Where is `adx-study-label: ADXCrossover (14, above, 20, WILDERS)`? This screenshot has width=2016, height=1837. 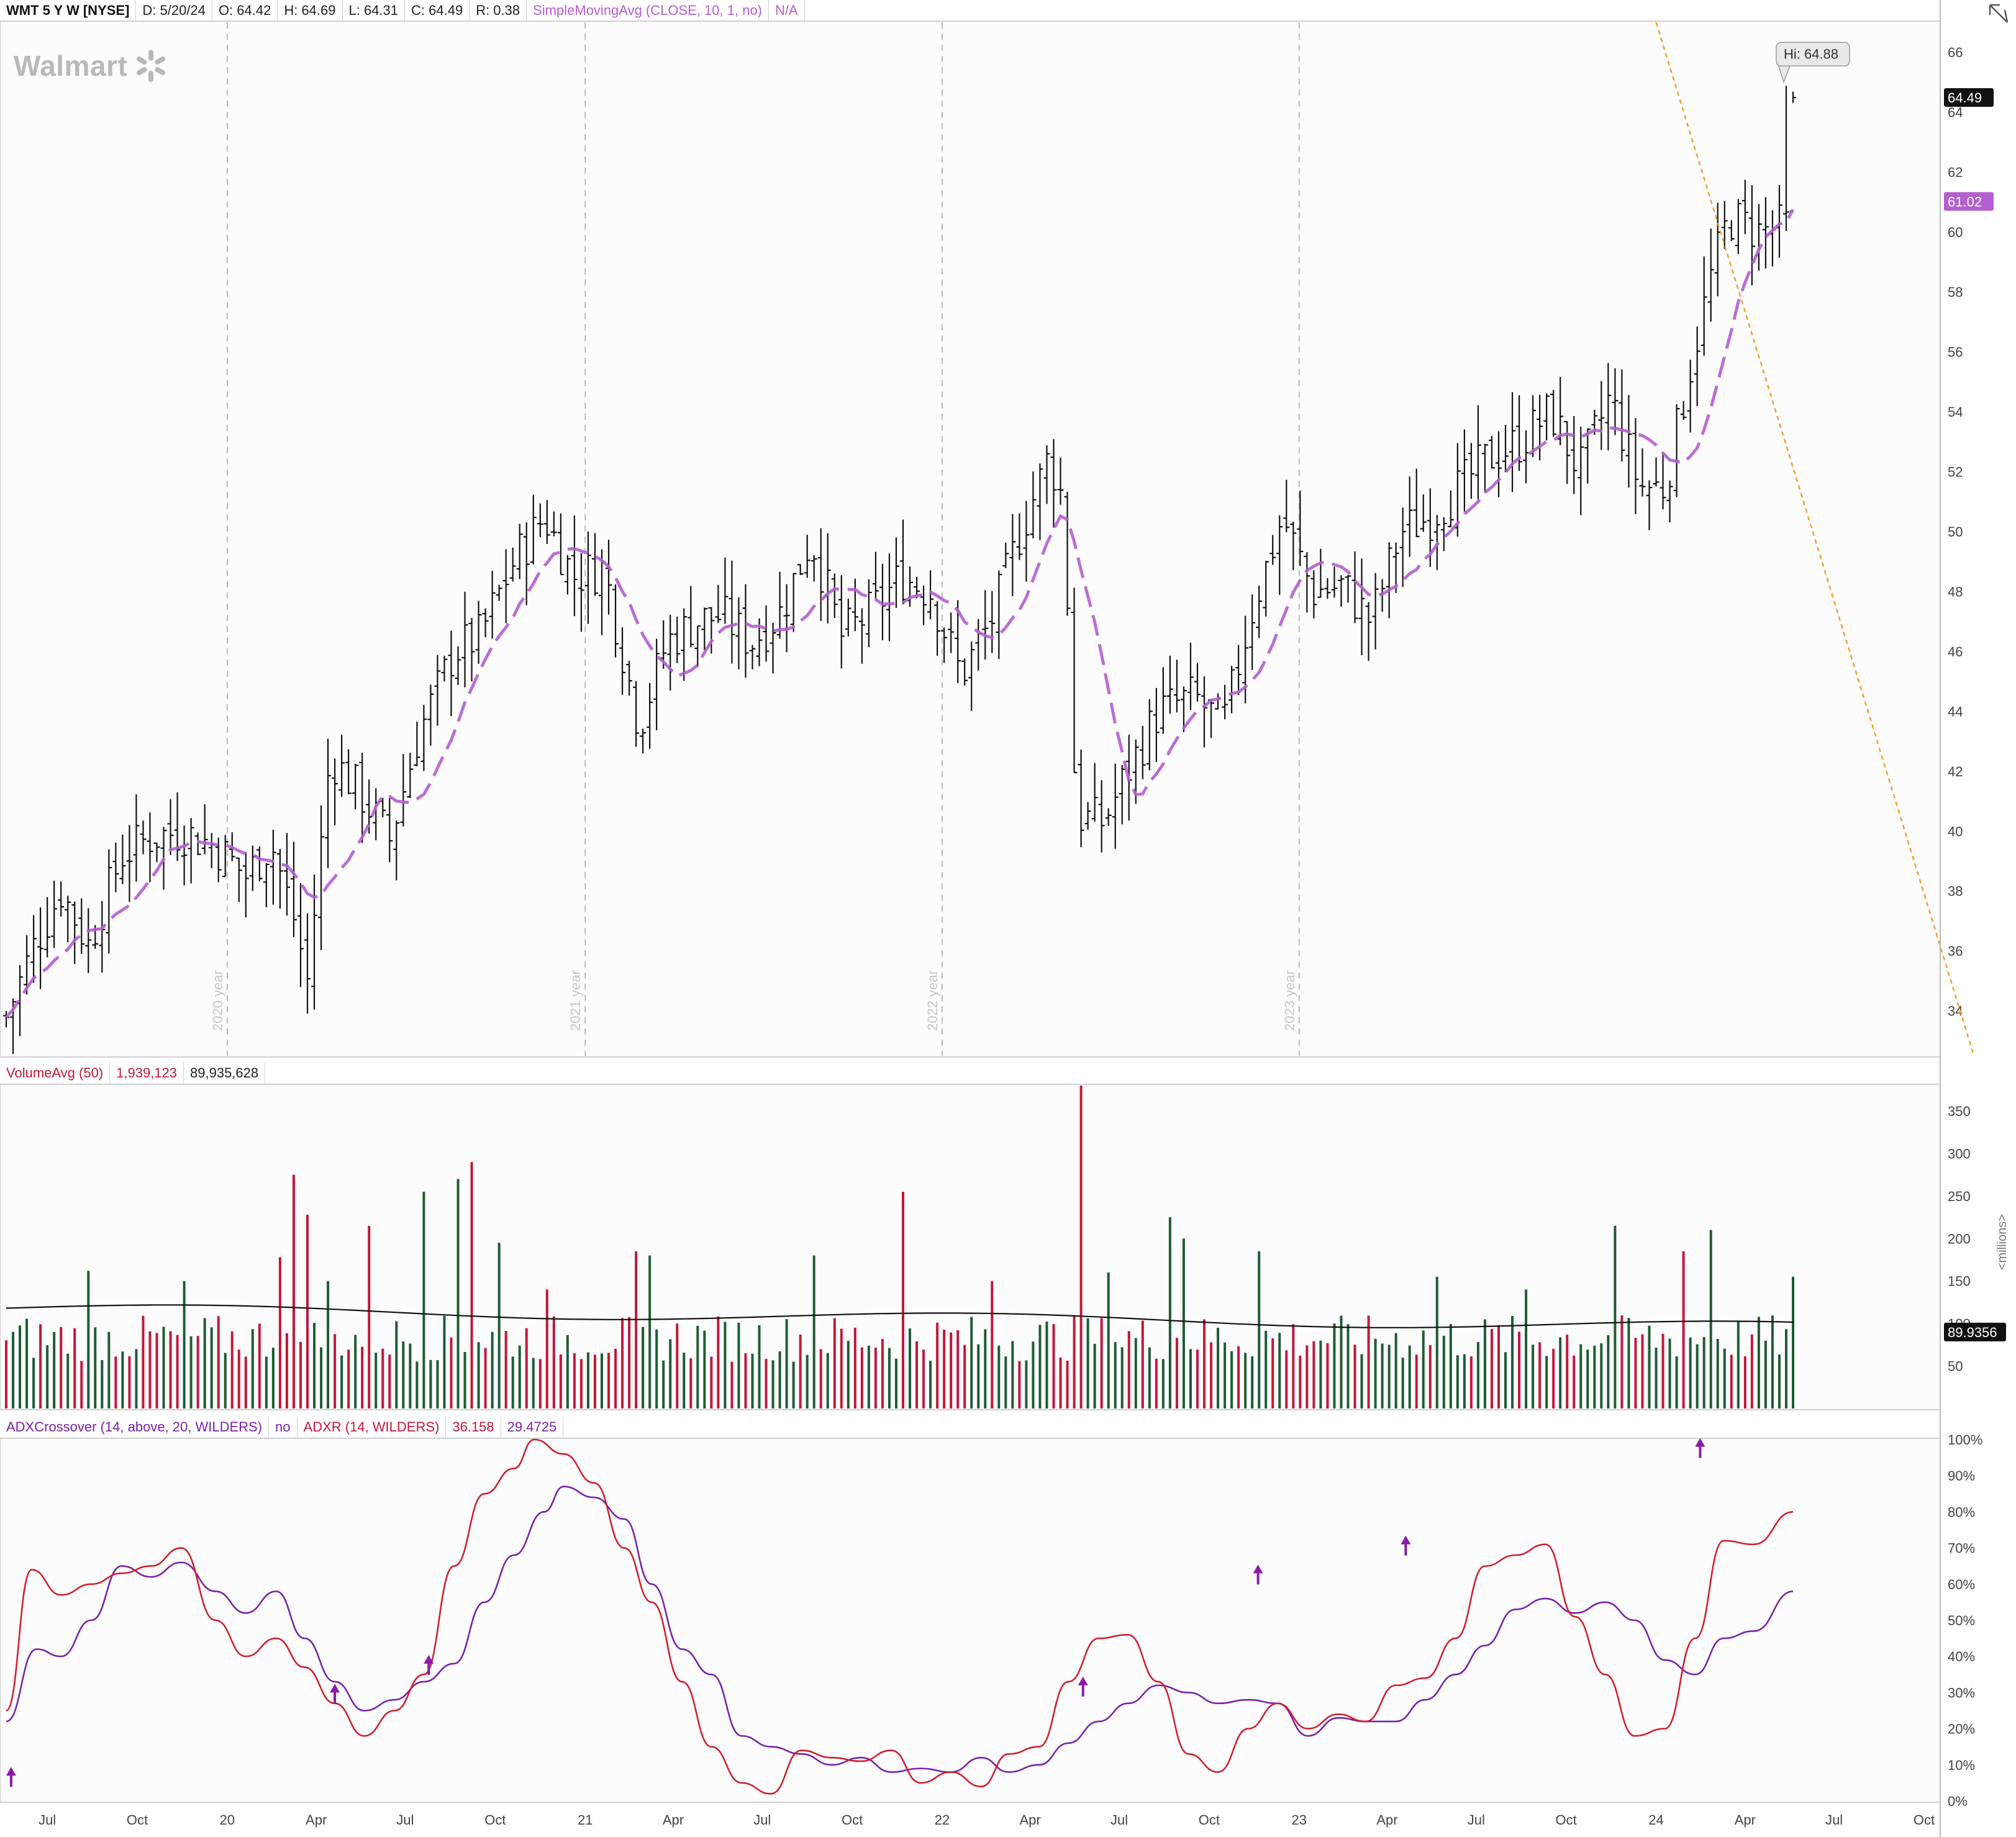 adx-study-label: ADXCrossover (14, above, 20, WILDERS) is located at coordinates (135, 1427).